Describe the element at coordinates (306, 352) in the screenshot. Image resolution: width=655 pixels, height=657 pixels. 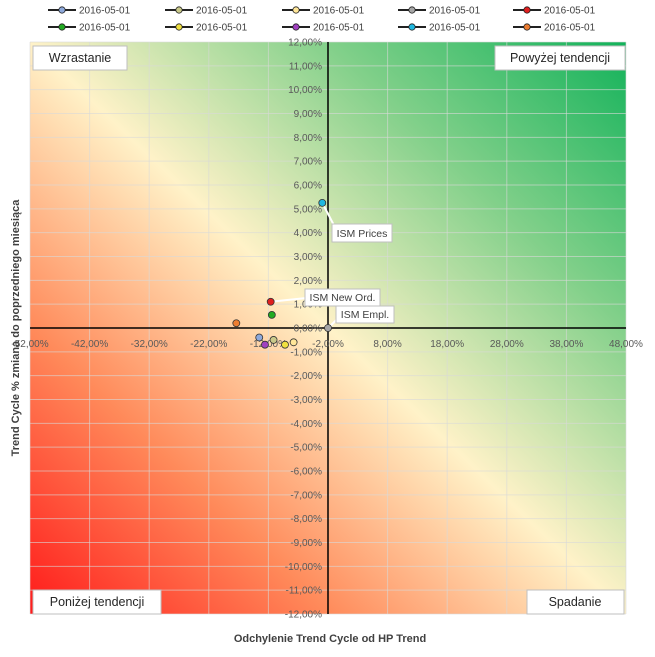
I see `y-tick-label: -1,00%` at that location.